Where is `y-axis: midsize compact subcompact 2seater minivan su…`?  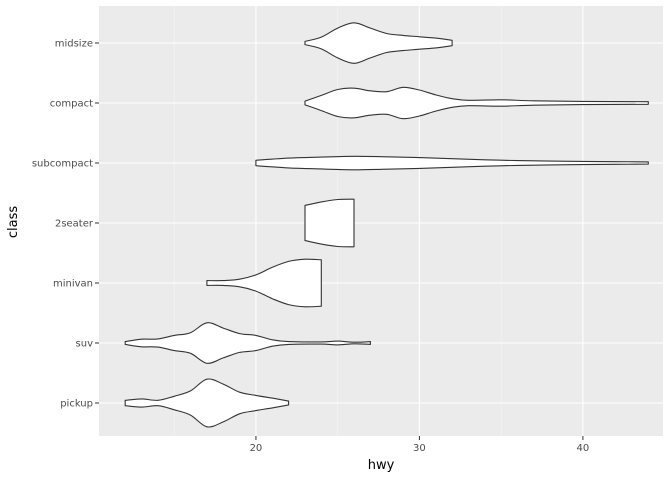 y-axis: midsize compact subcompact 2seater minivan su… is located at coordinates (65, 224).